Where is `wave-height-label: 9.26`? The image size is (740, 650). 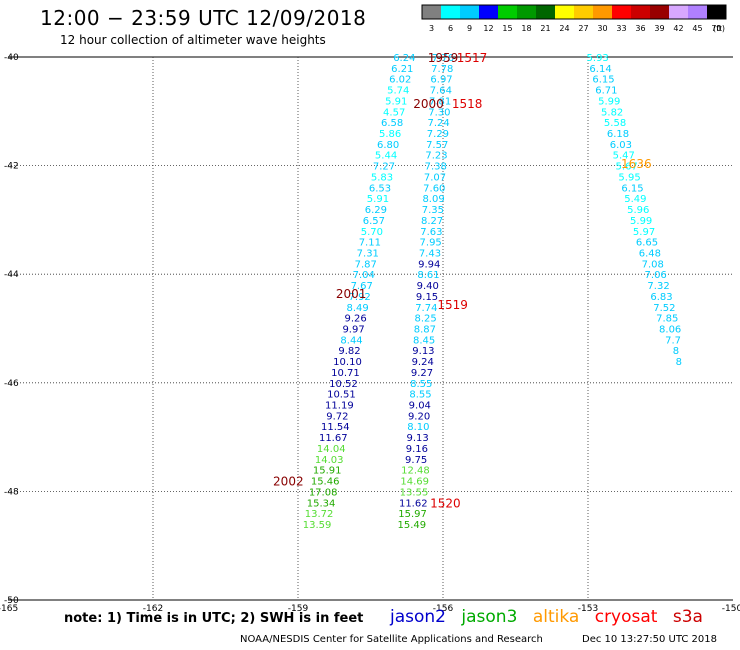
wave-height-label: 9.26 is located at coordinates (355, 319).